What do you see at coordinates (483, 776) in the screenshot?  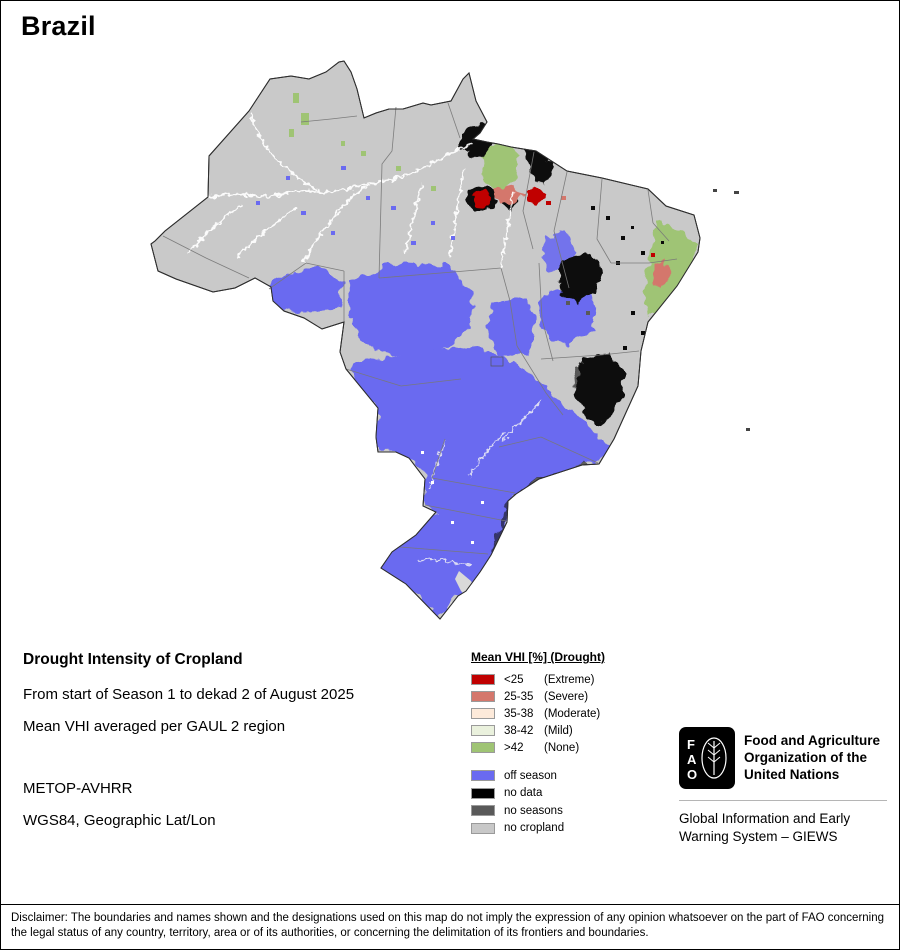 I see `legend-swatch-off-season` at bounding box center [483, 776].